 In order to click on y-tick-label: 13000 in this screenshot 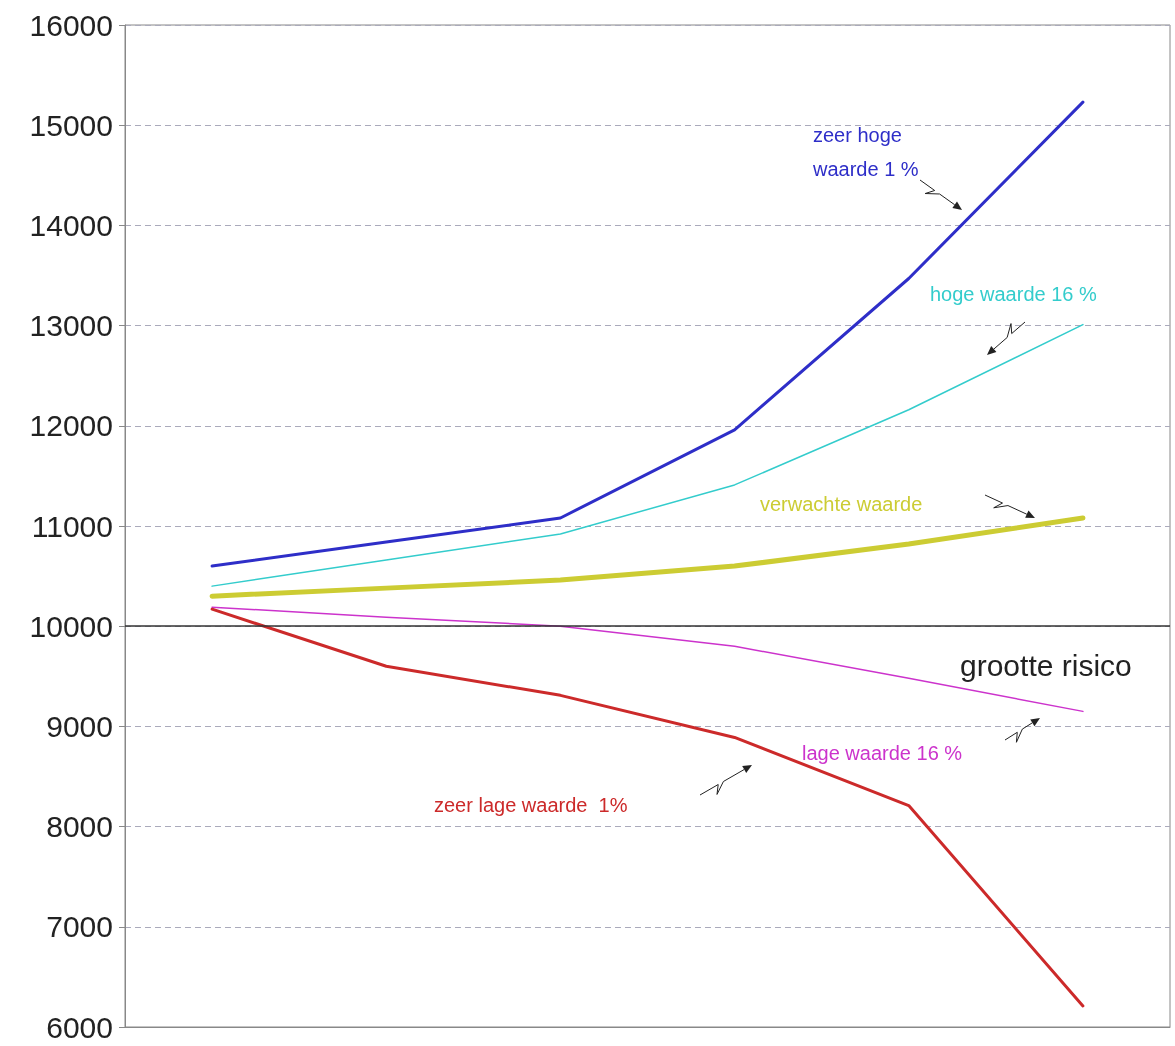, I will do `click(71, 326)`.